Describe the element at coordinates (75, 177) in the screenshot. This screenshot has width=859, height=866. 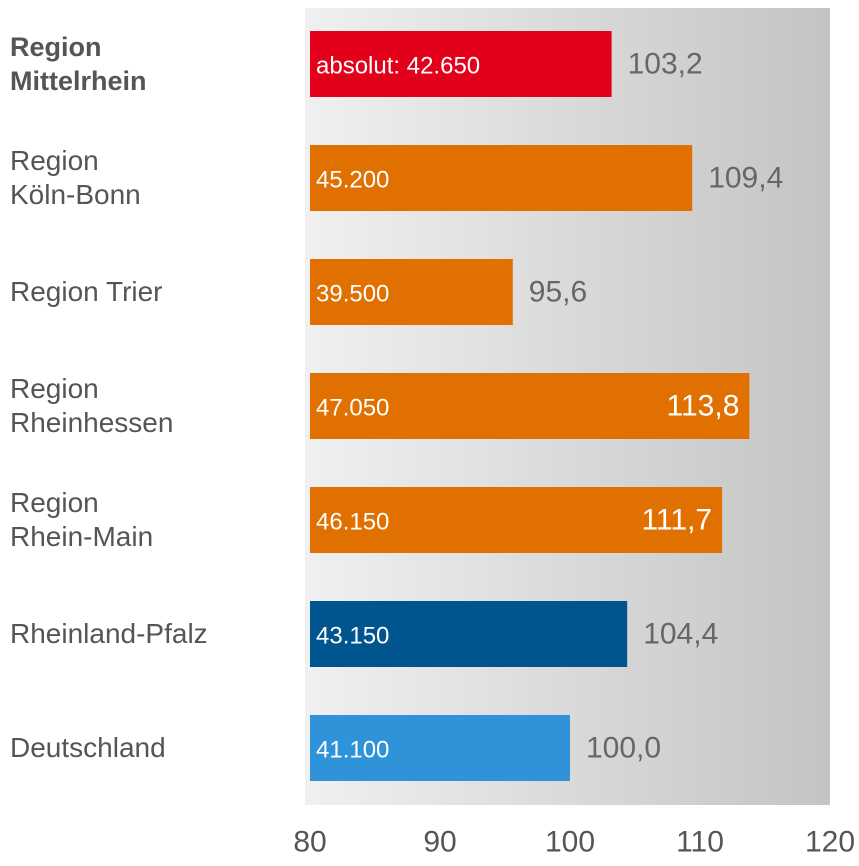
I see `category-label: Region Köln-Bonn` at that location.